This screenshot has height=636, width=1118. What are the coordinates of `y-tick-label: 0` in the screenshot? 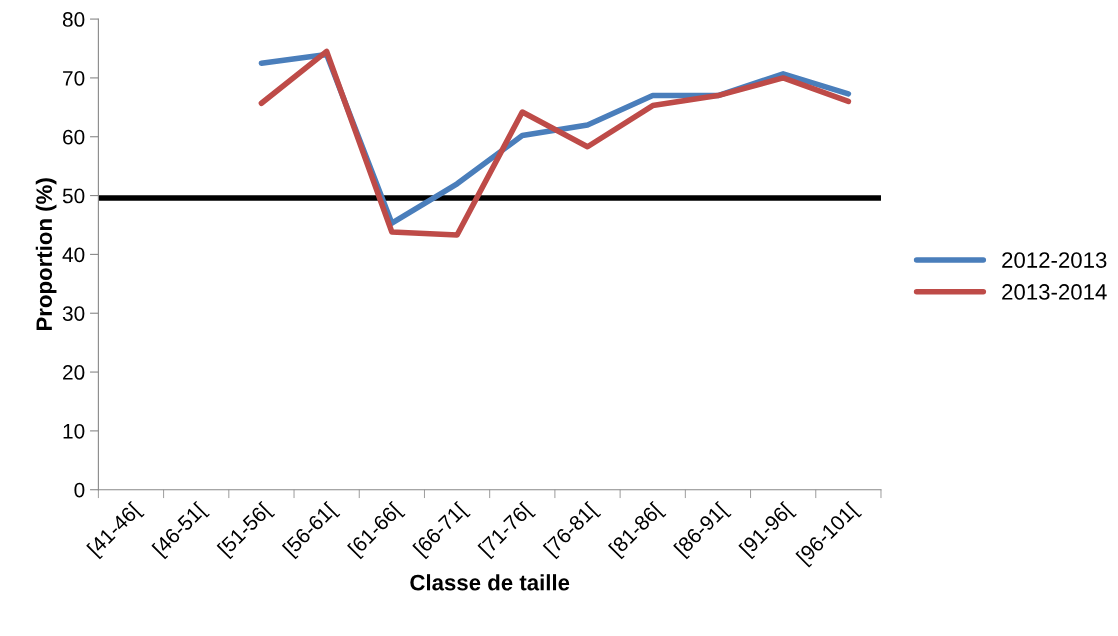 It's located at (79, 490).